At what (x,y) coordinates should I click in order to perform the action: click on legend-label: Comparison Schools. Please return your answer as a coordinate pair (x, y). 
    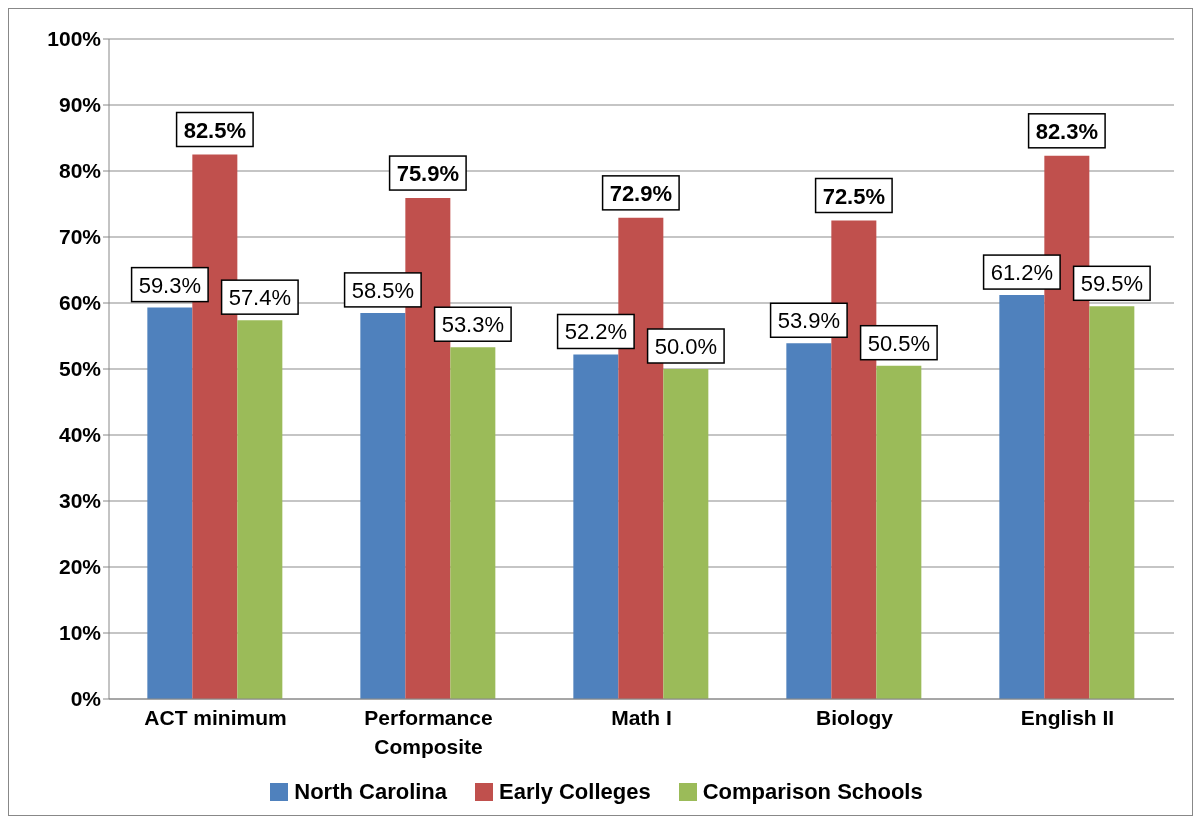
    Looking at the image, I should click on (812, 792).